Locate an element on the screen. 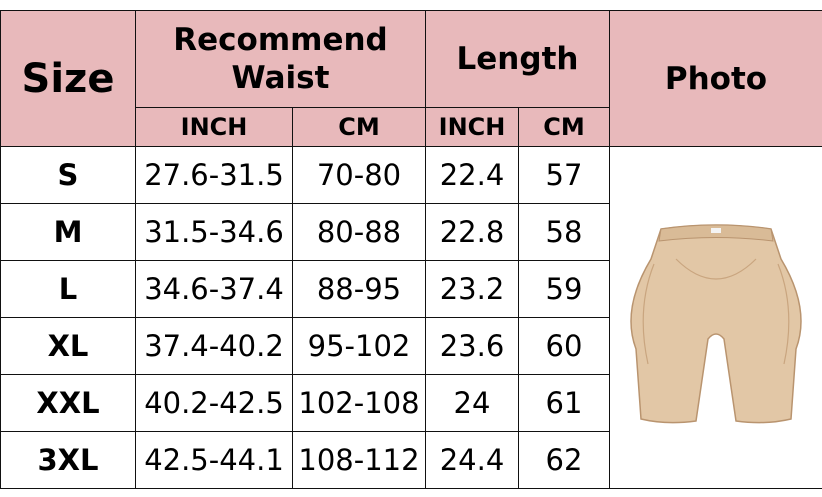 This screenshot has height=497, width=822. table-row: L 34.6-37.4 88-95 23.2 59 is located at coordinates (411, 289).